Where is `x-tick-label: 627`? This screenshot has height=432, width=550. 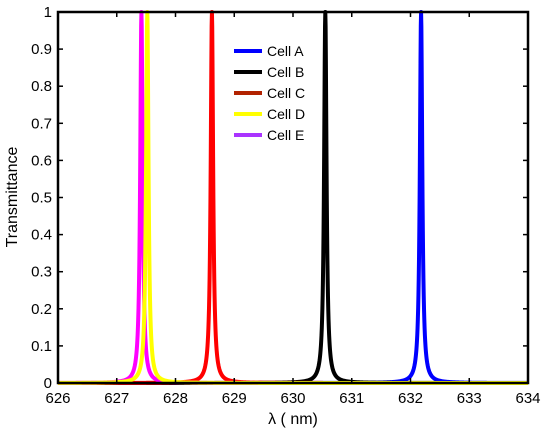
x-tick-label: 627 is located at coordinates (116, 398).